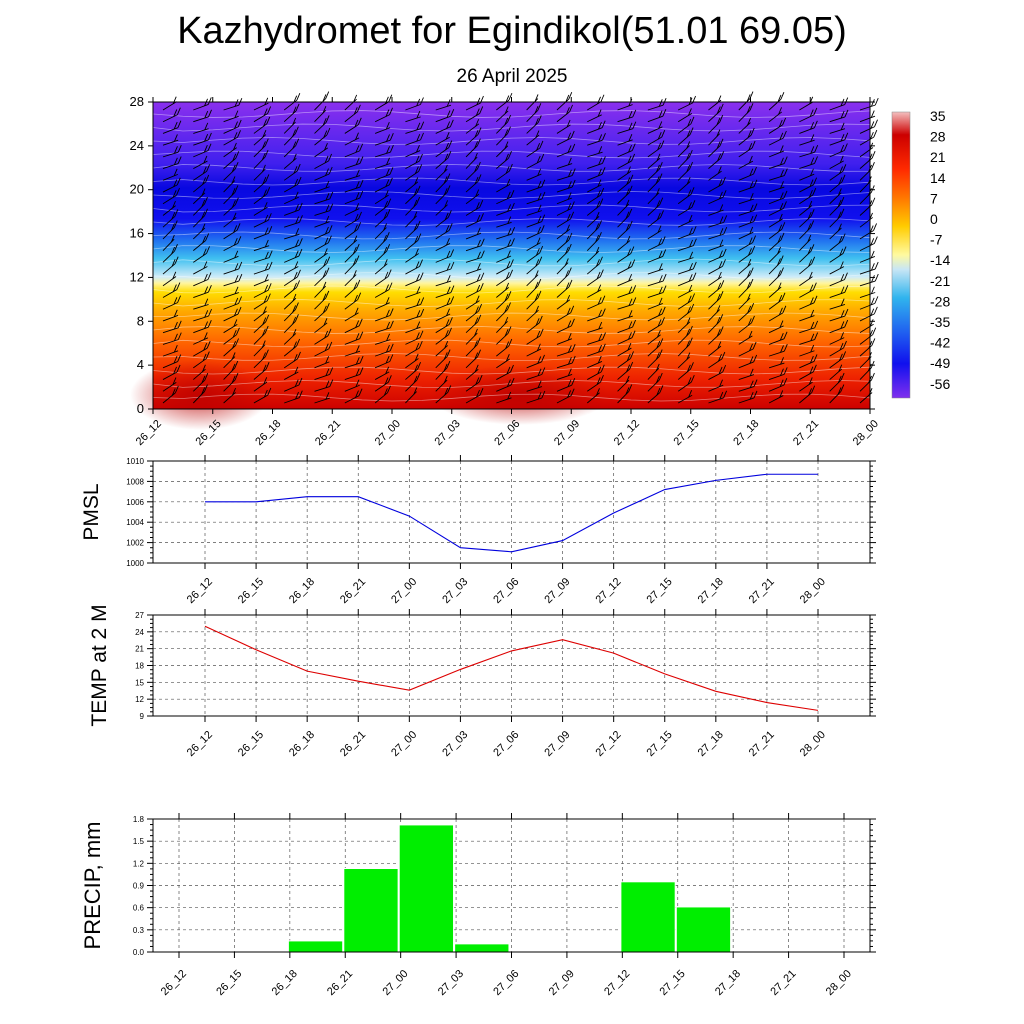  I want to click on y-tick-label: 0.9, so click(139, 886).